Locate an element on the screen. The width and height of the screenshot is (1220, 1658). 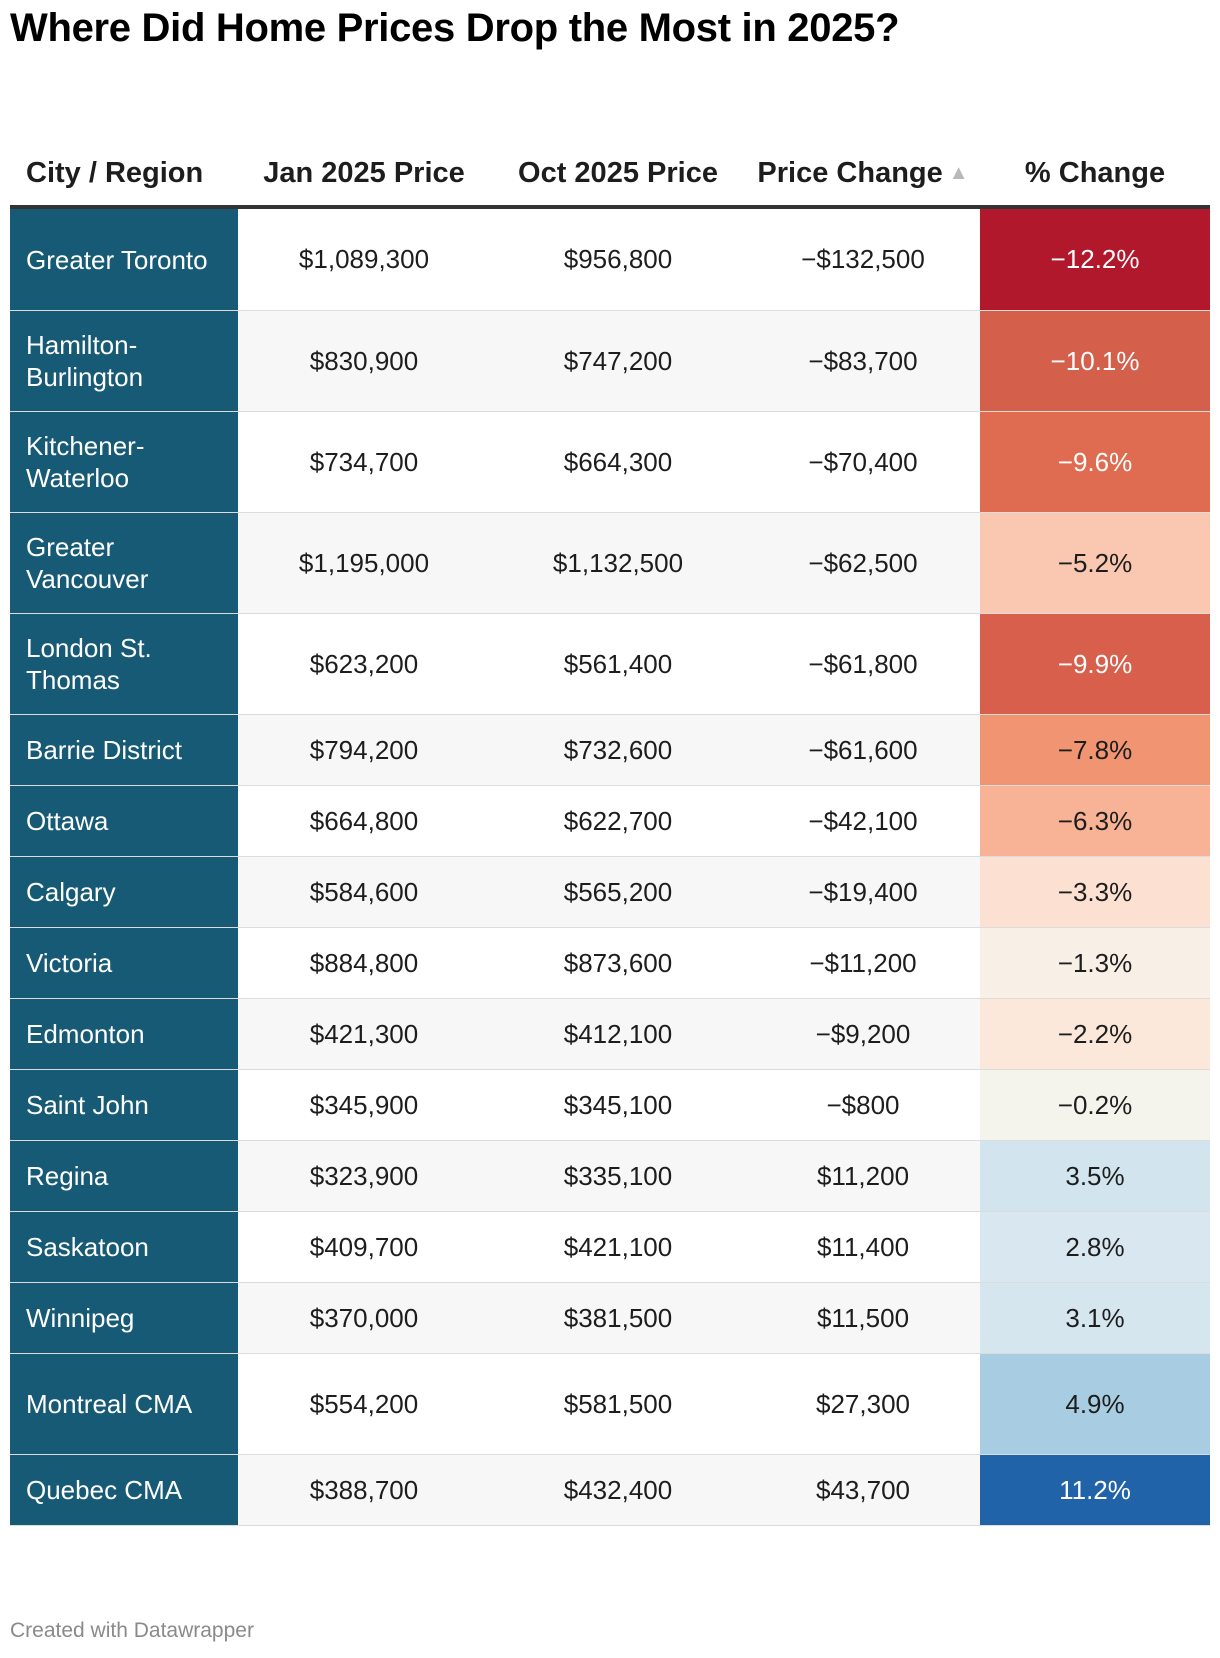
oct-price-cell: $421,100 is located at coordinates (618, 1246).